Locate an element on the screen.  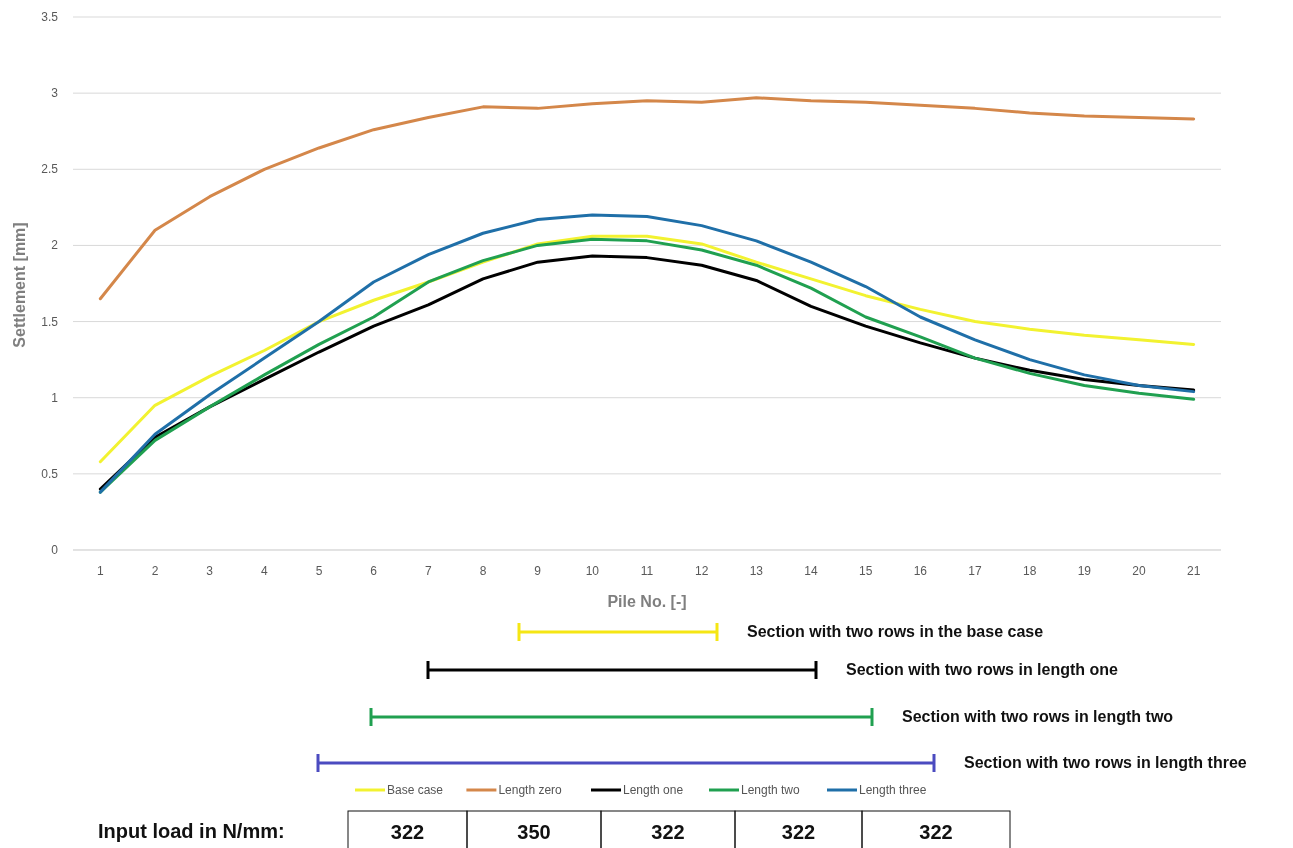
y-tick-label: 3 is located at coordinates (55, 93).